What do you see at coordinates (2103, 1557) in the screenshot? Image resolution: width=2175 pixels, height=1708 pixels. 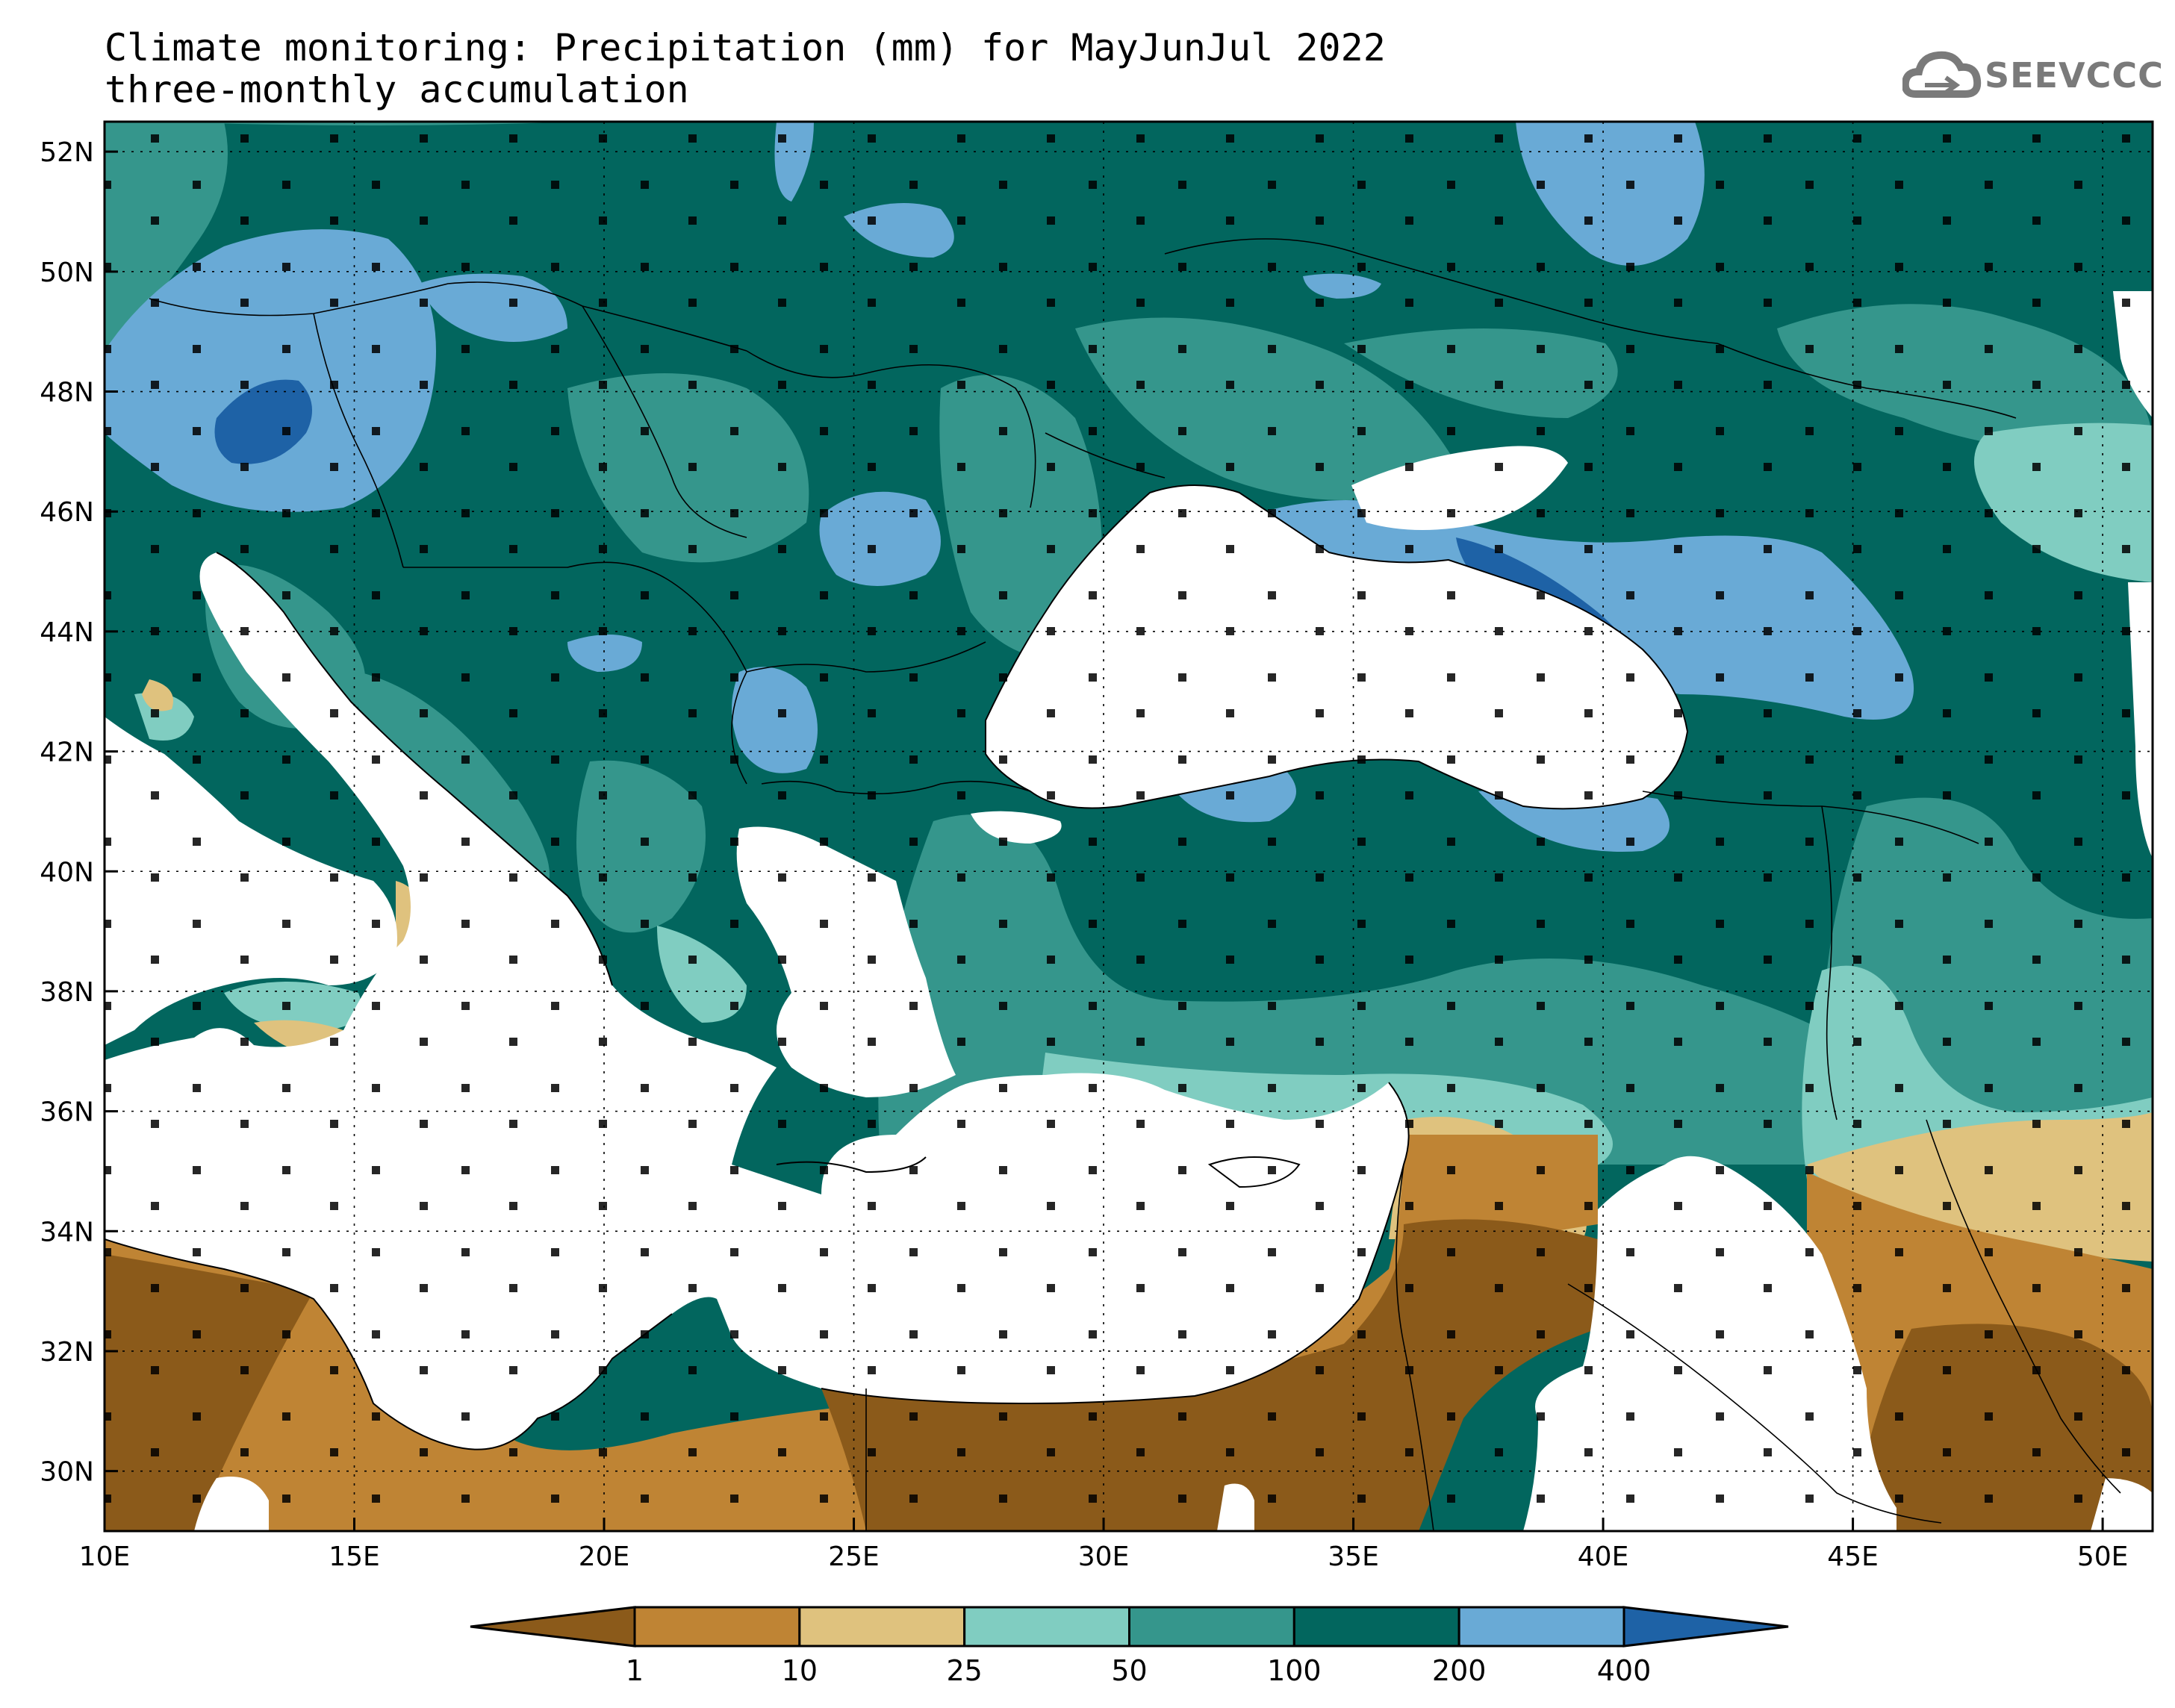 I see `lon-label: 50E` at bounding box center [2103, 1557].